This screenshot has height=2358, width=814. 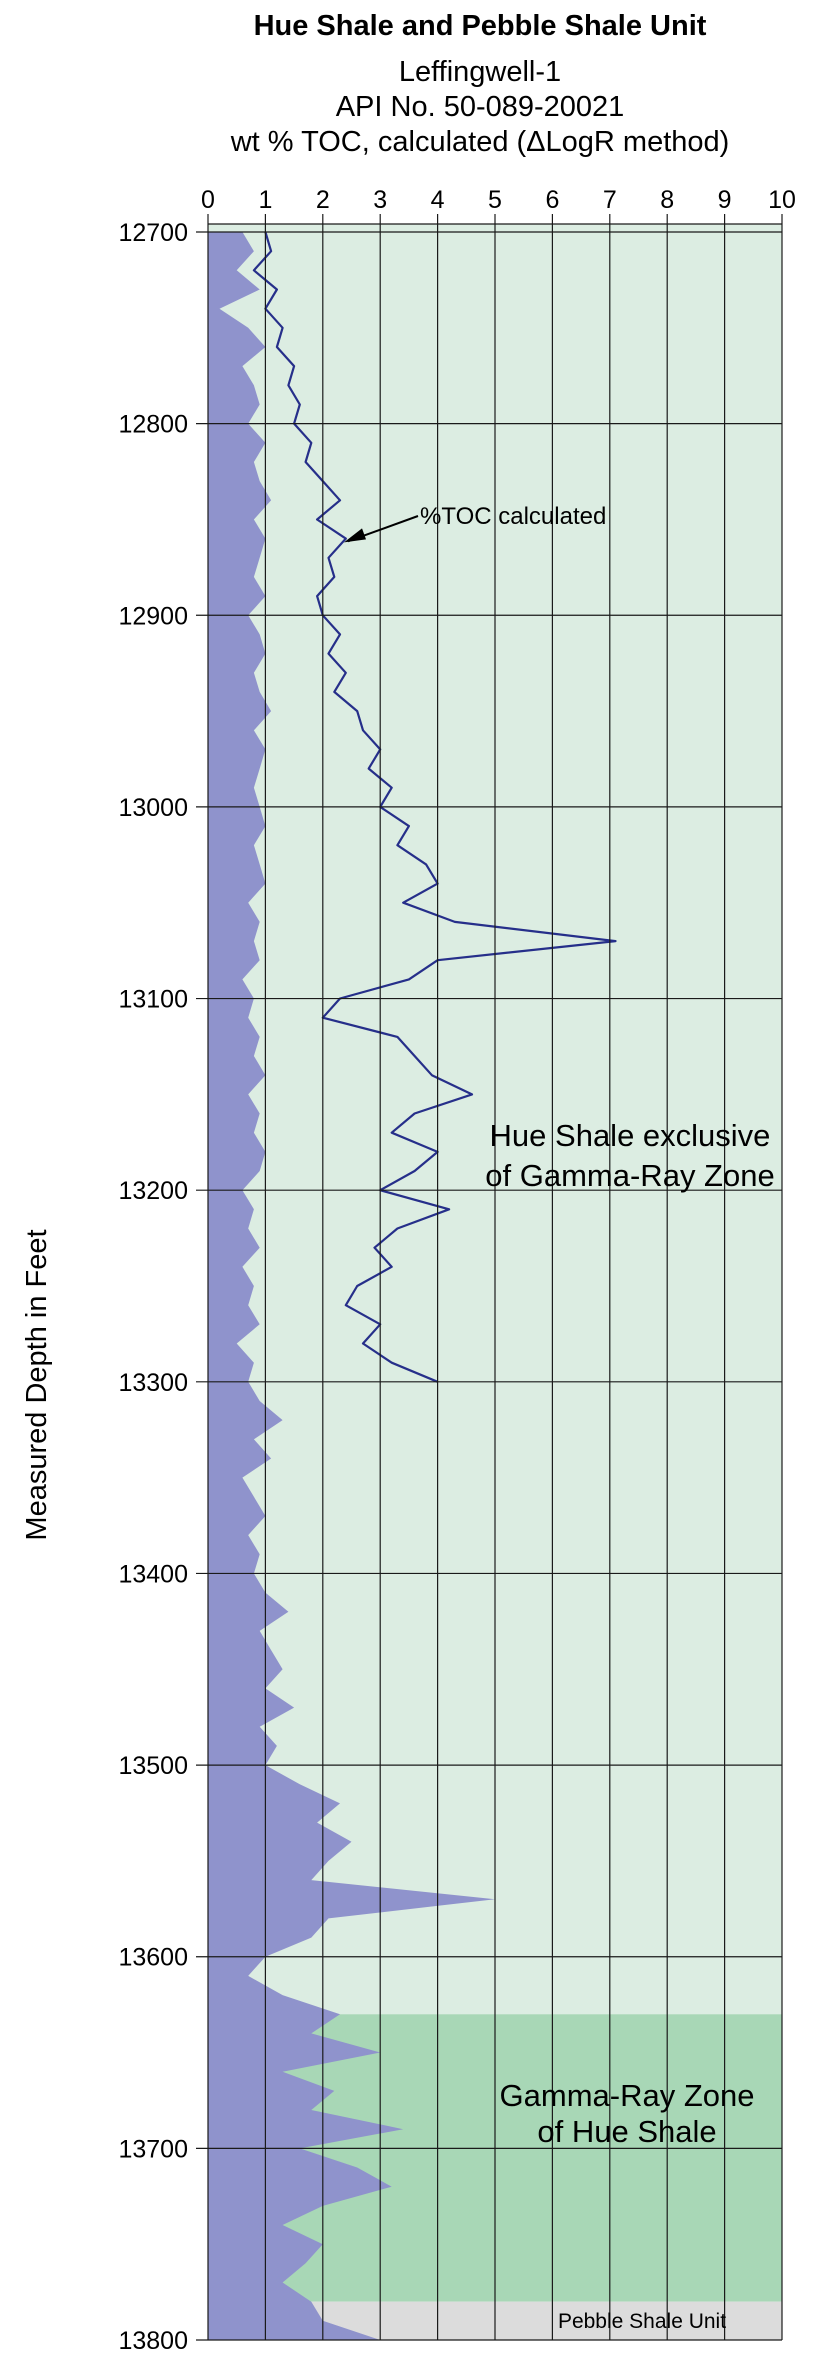 What do you see at coordinates (480, 142) in the screenshot?
I see `chart-subtitle-metric: wt % TOC, calculated (ΔLogR method)` at bounding box center [480, 142].